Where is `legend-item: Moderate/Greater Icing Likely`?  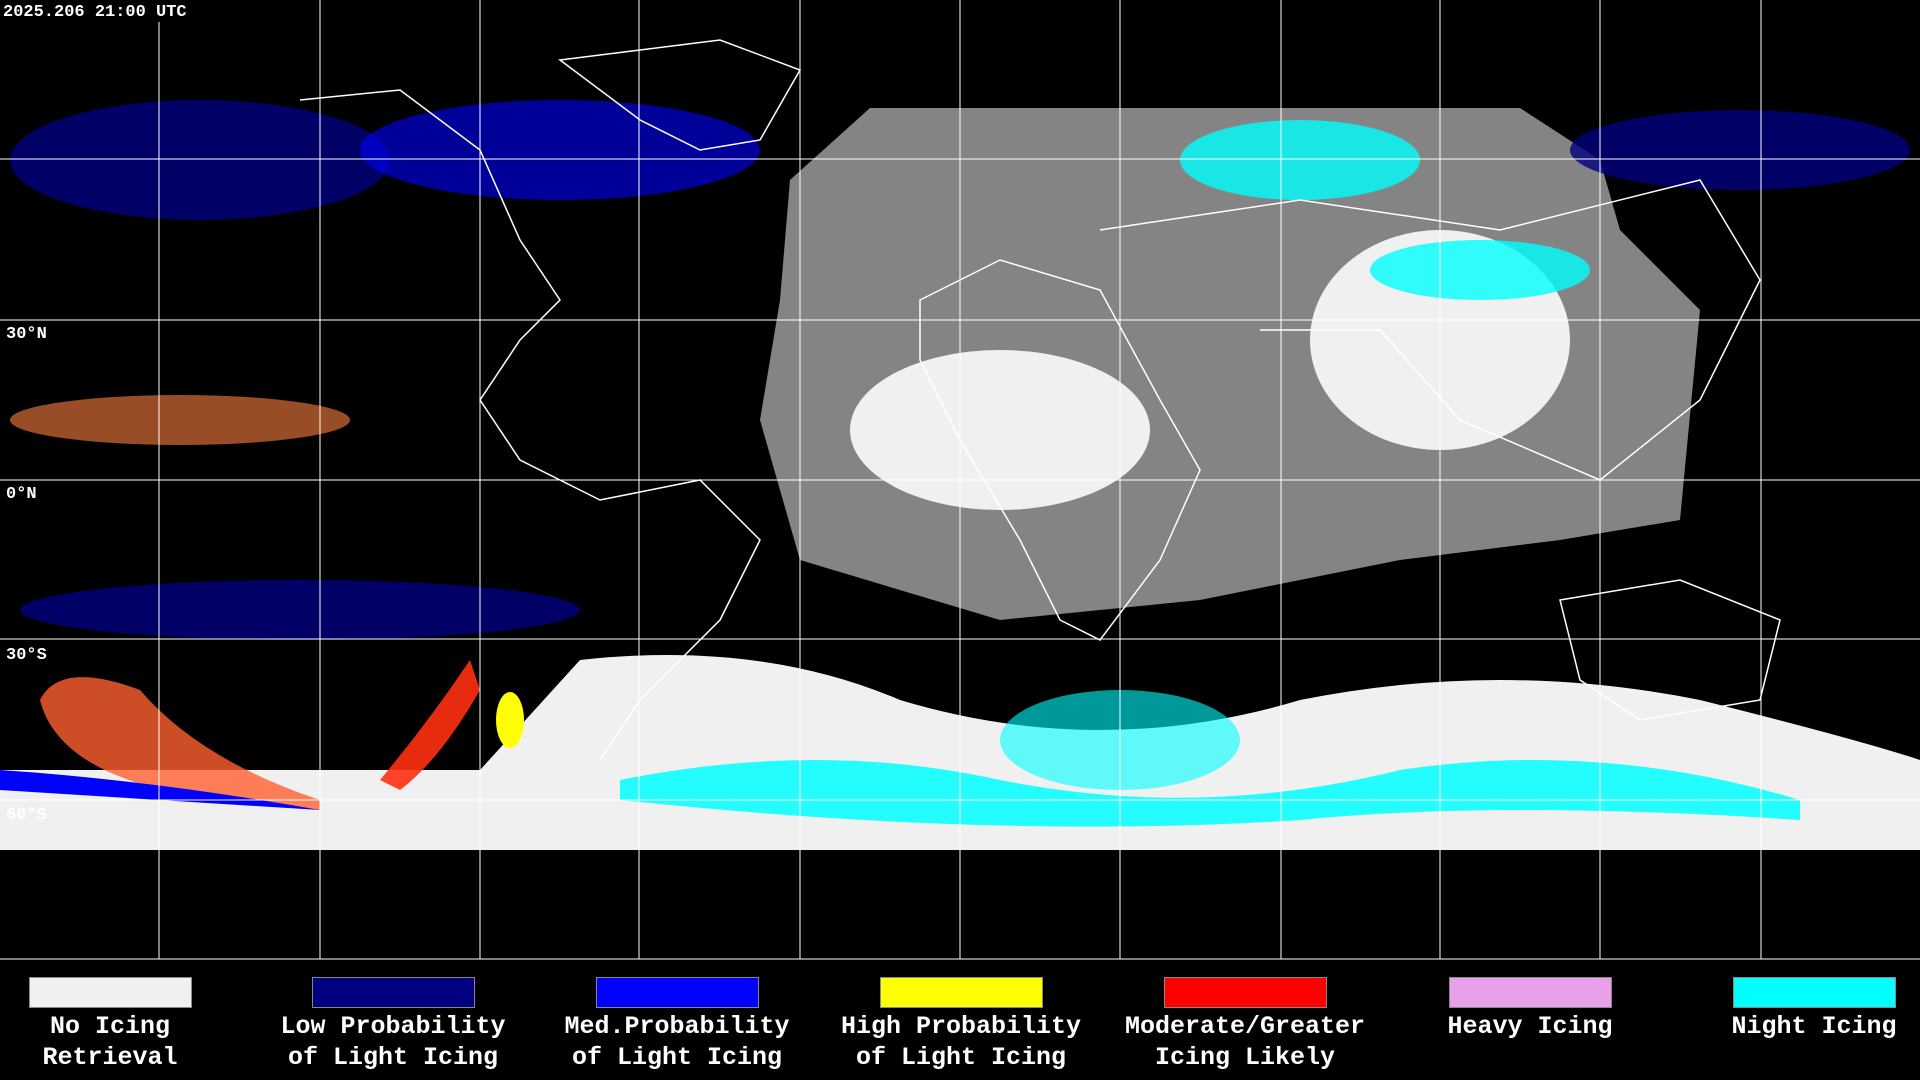 legend-item: Moderate/Greater Icing Likely is located at coordinates (1245, 1025).